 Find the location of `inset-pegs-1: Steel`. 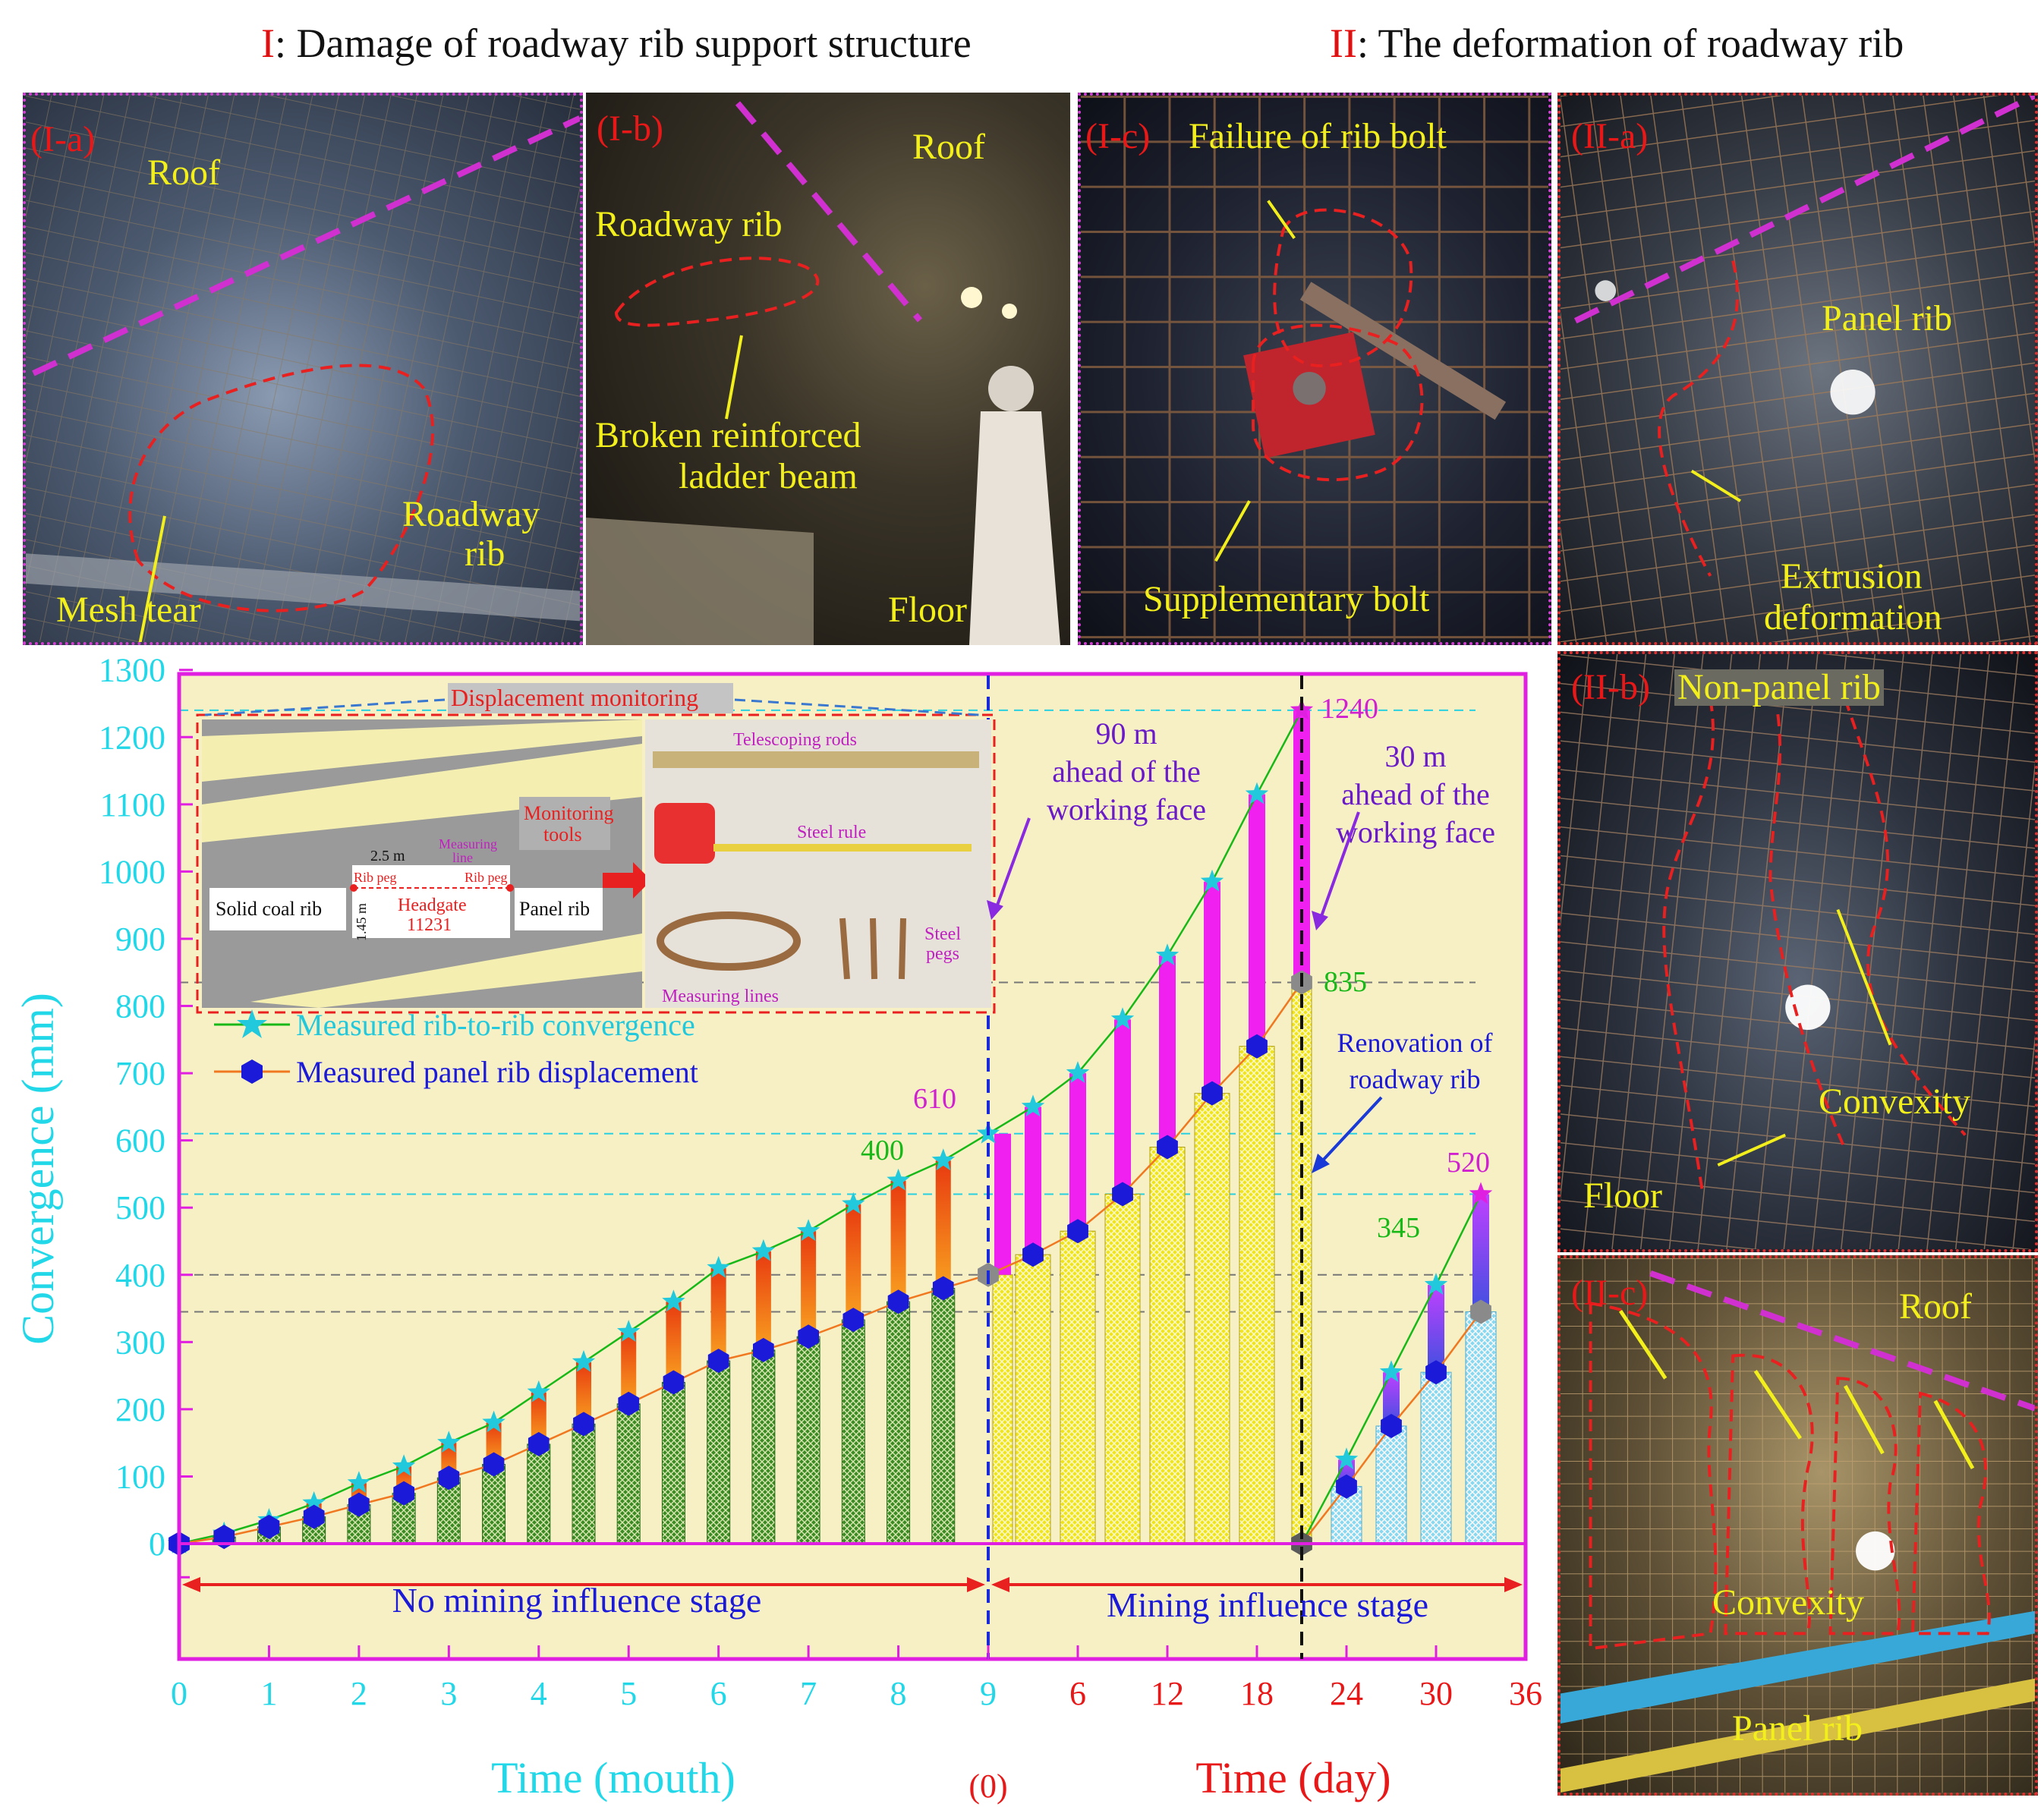

inset-pegs-1: Steel is located at coordinates (943, 934).